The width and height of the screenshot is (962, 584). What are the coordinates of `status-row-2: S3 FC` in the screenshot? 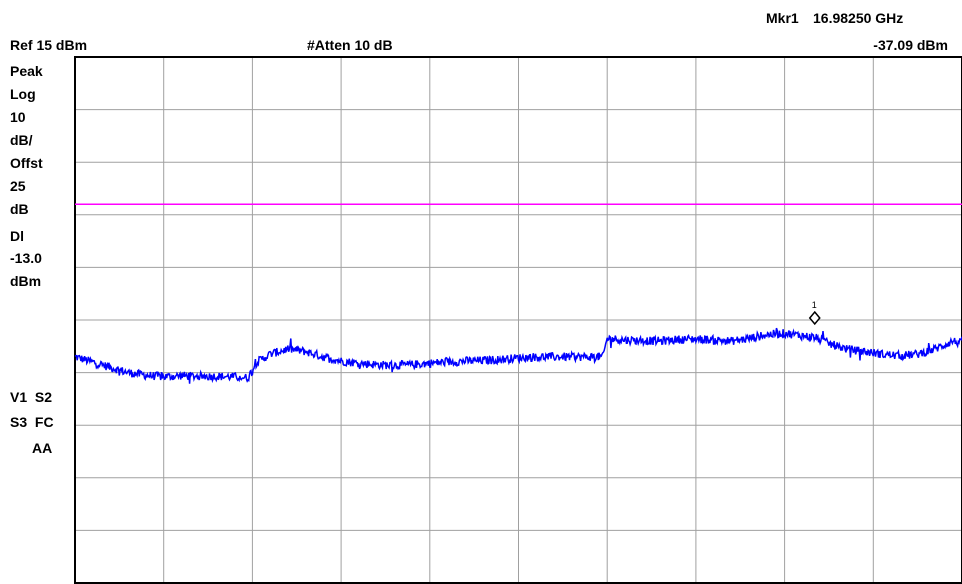 It's located at (32, 422).